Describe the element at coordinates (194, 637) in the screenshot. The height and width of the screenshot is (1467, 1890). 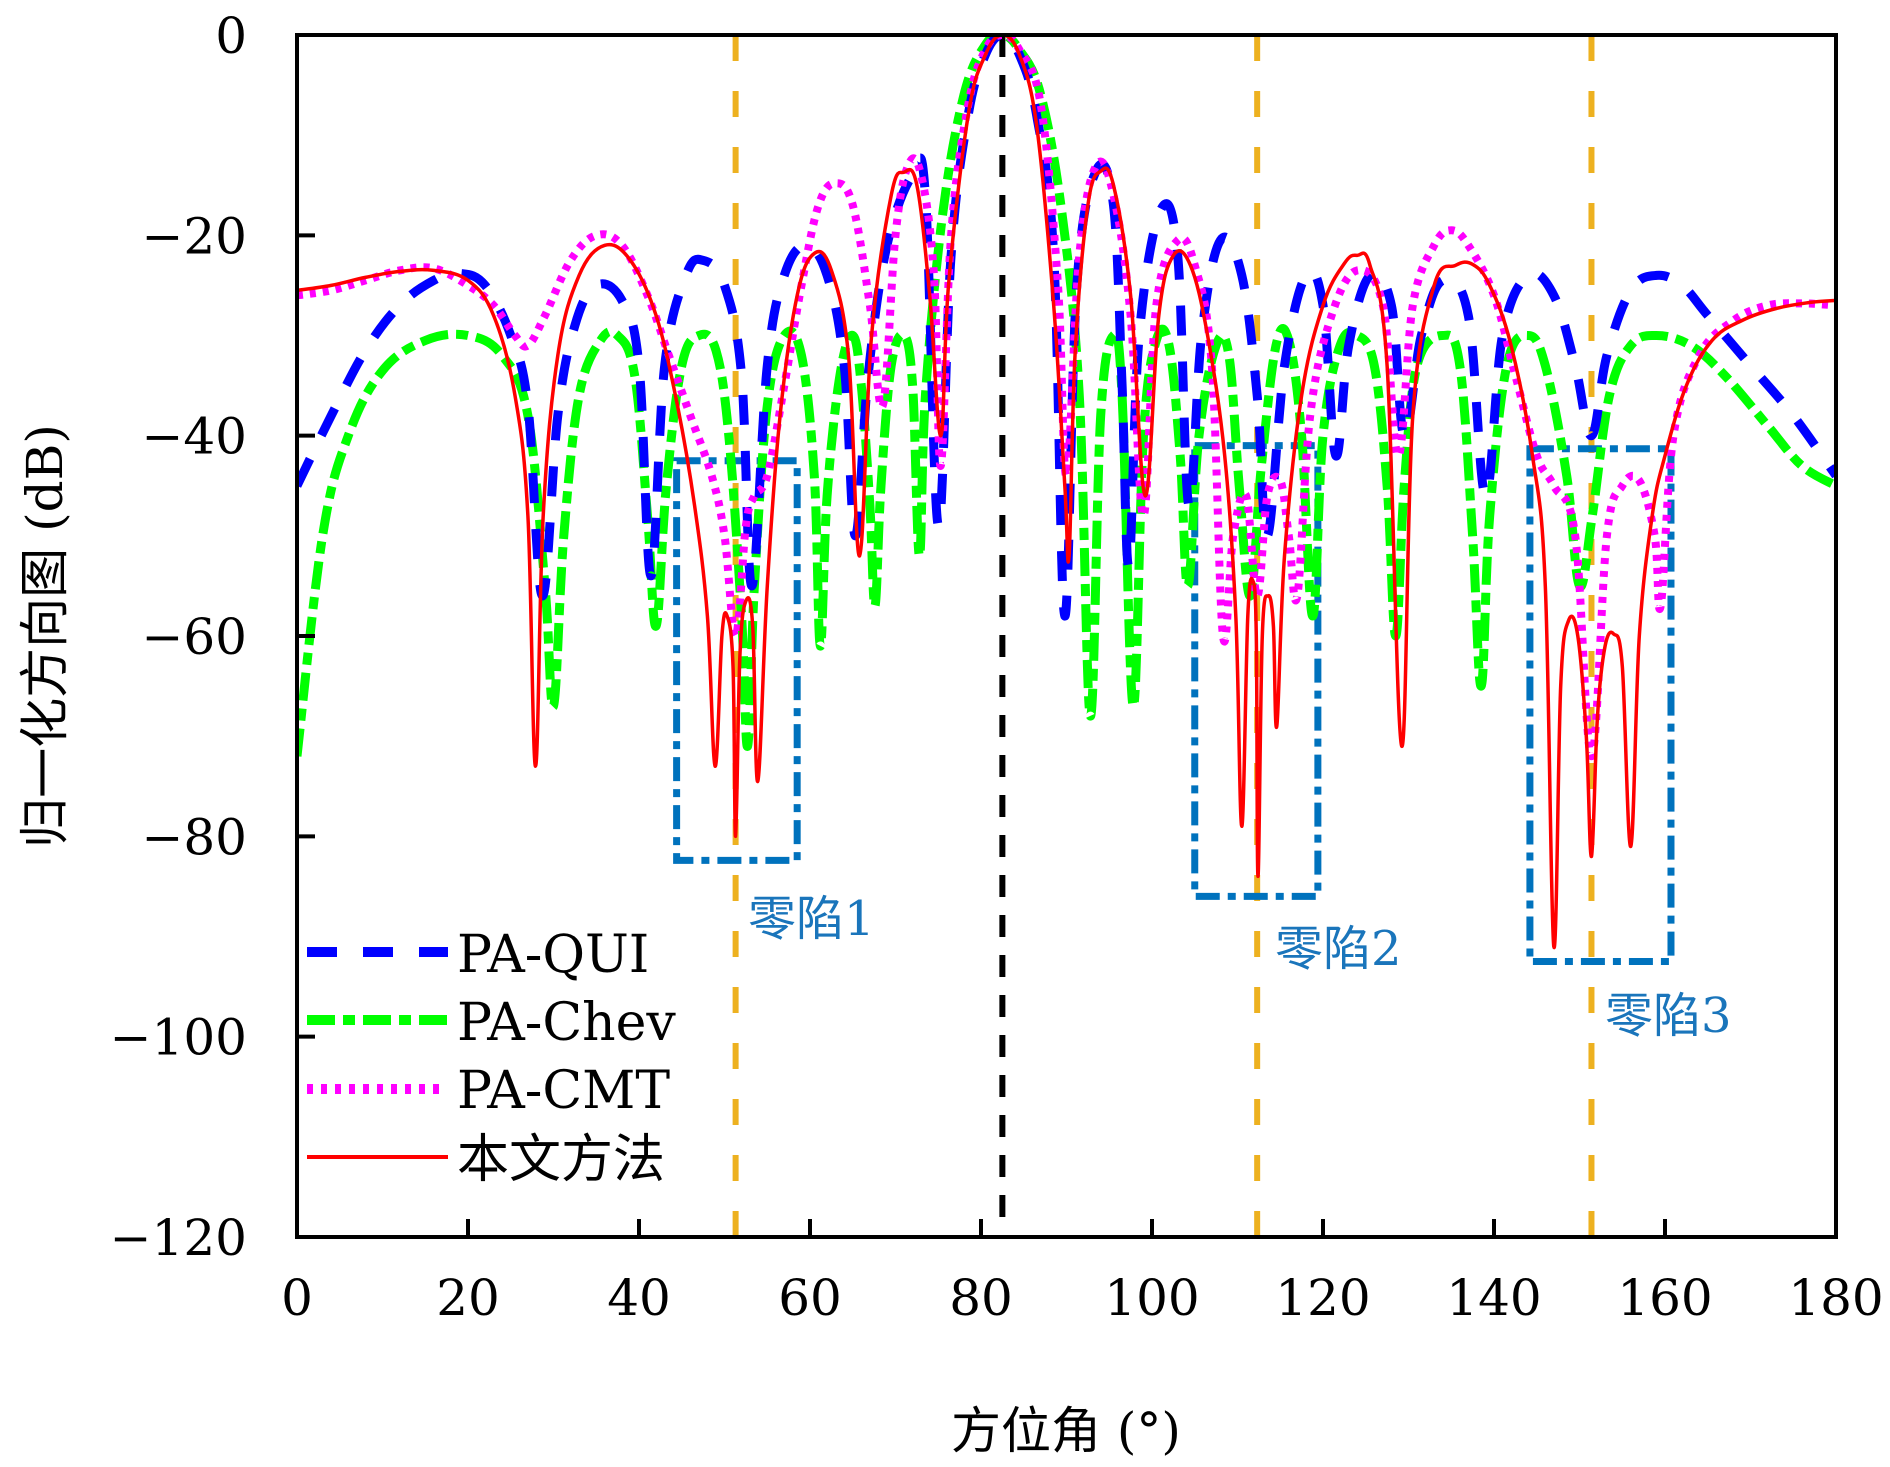
I see `y-tick-label: −60` at that location.